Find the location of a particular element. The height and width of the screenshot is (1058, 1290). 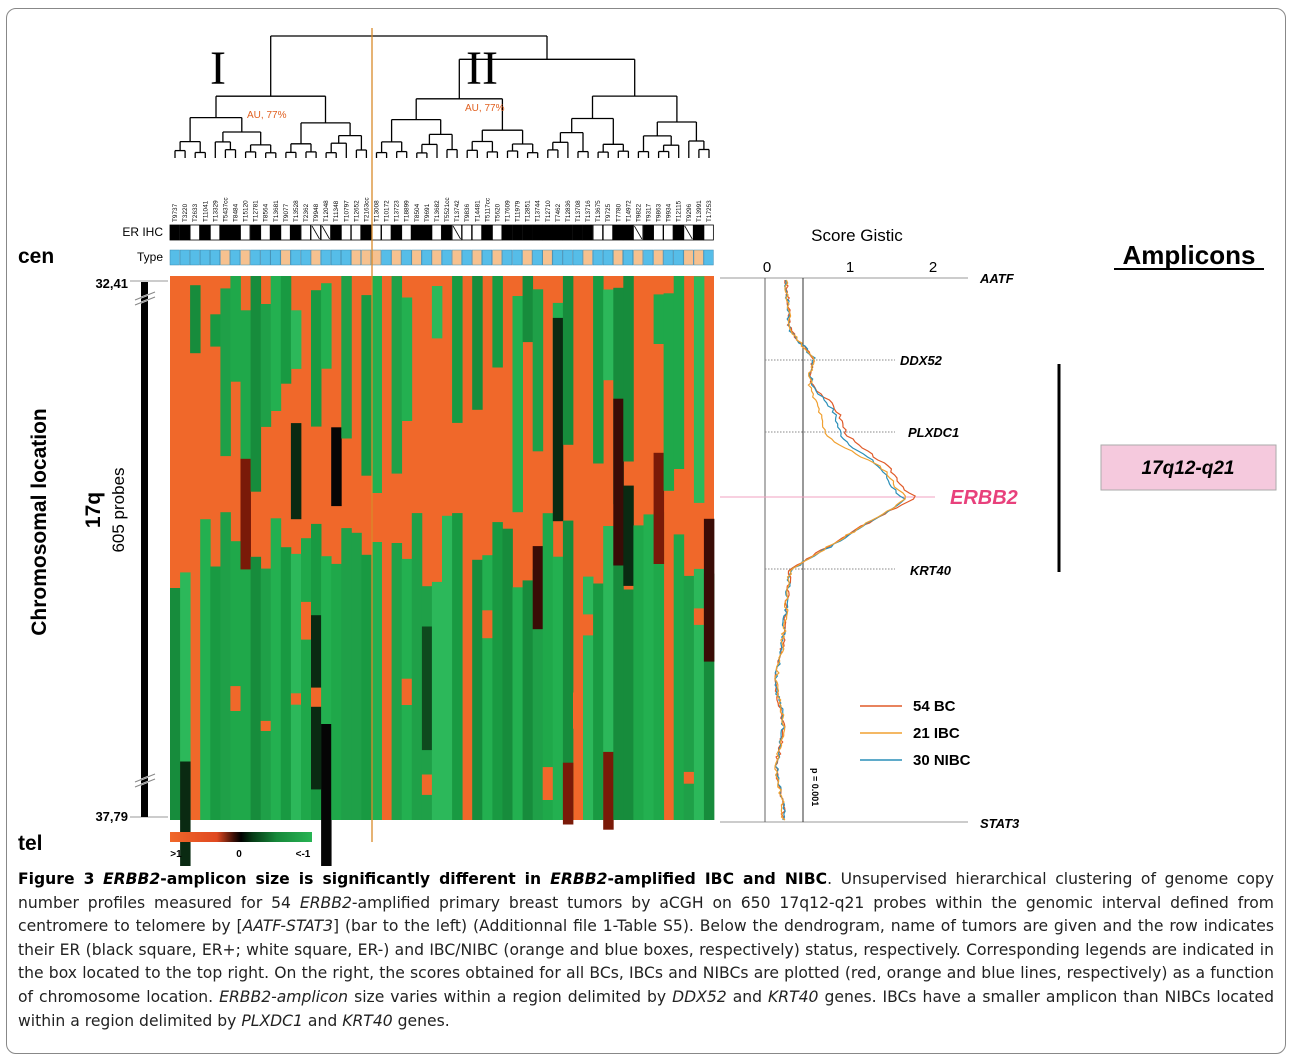

tumor-name: T12652 is located at coordinates (356, 211).